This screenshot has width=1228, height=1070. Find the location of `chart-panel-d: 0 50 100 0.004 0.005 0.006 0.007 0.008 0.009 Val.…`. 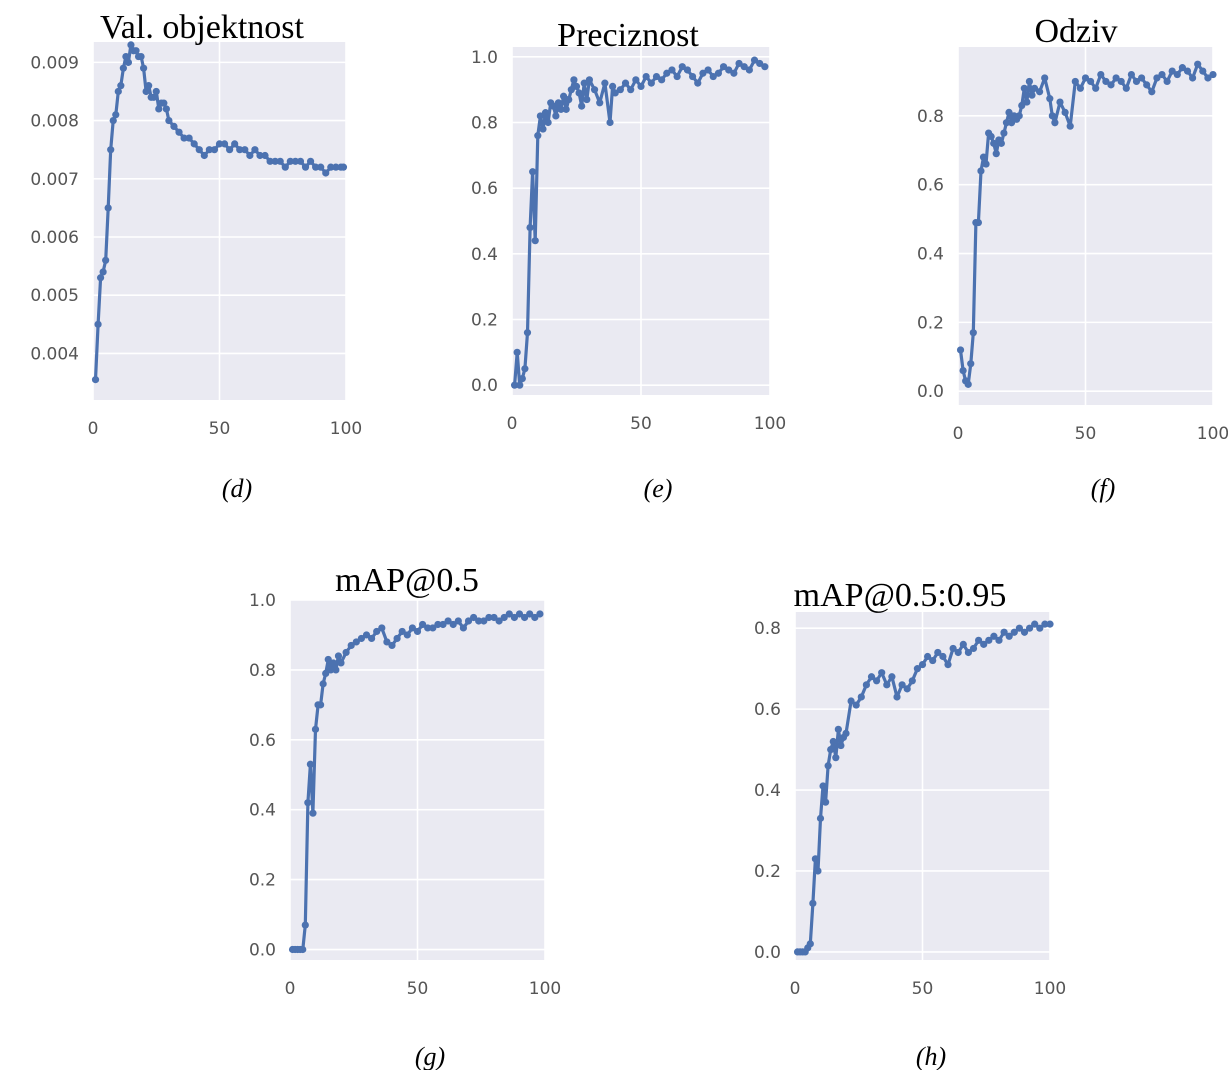

chart-panel-d: 0 50 100 0.004 0.005 0.006 0.007 0.008 0.009 Val.… is located at coordinates (196, 256).